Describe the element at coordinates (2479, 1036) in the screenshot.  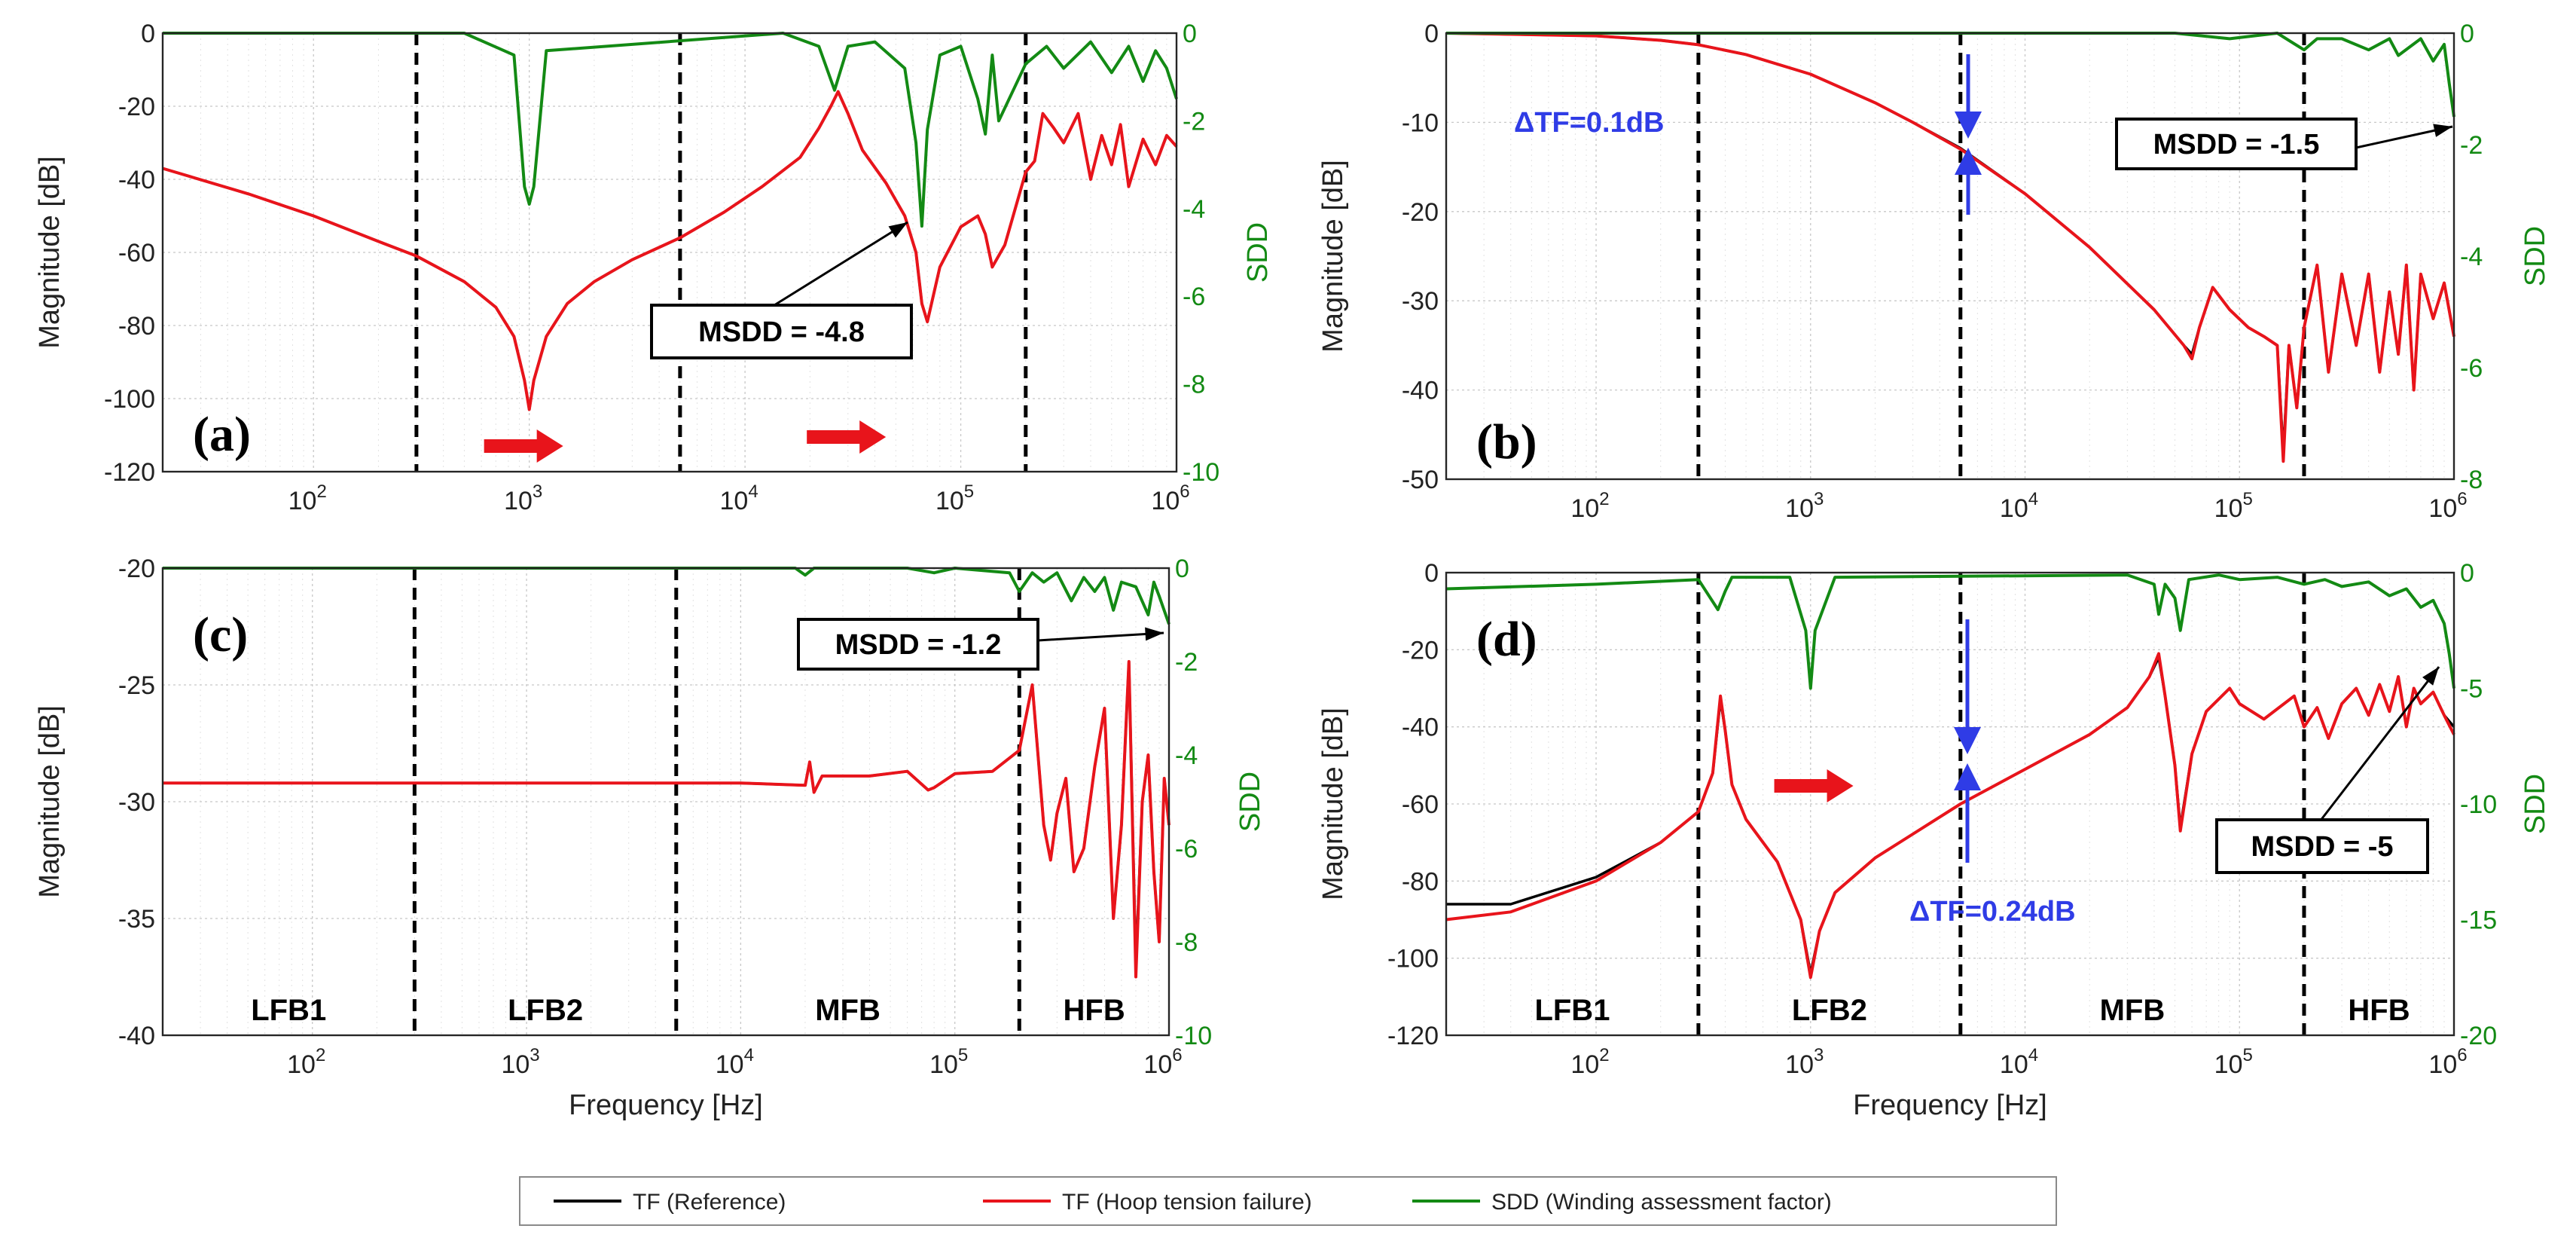
I see `y-right-tick-label: -20` at that location.